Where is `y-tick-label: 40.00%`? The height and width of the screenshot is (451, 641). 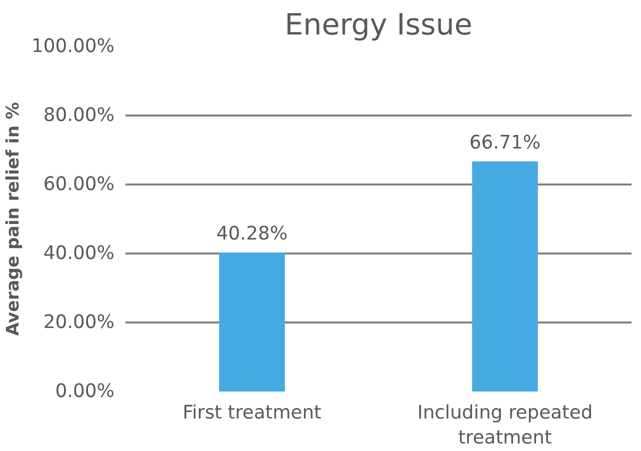
y-tick-label: 40.00% is located at coordinates (79, 253).